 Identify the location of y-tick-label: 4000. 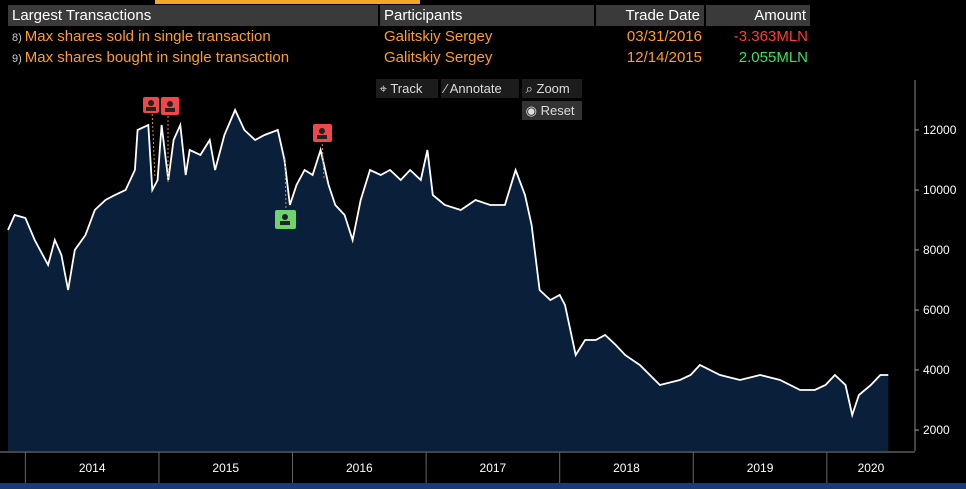
(936, 370).